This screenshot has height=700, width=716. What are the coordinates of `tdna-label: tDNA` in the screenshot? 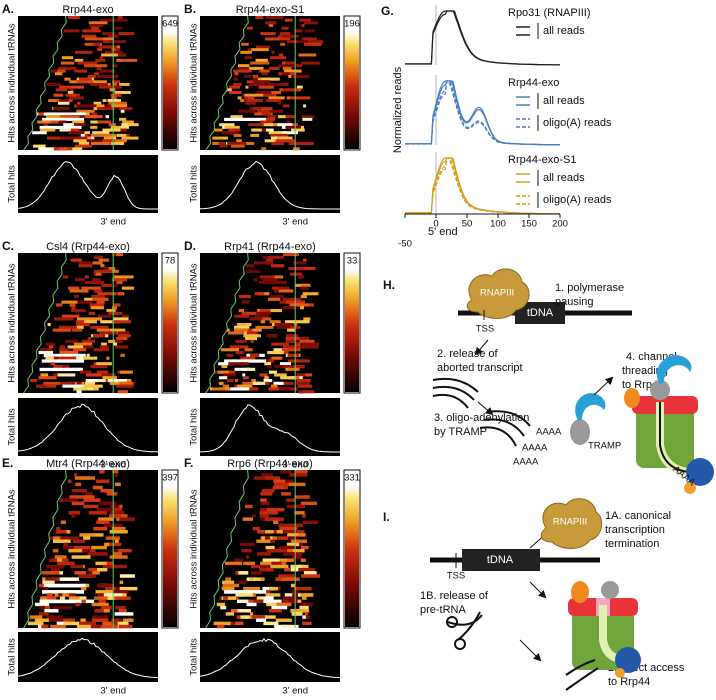 It's located at (500, 560).